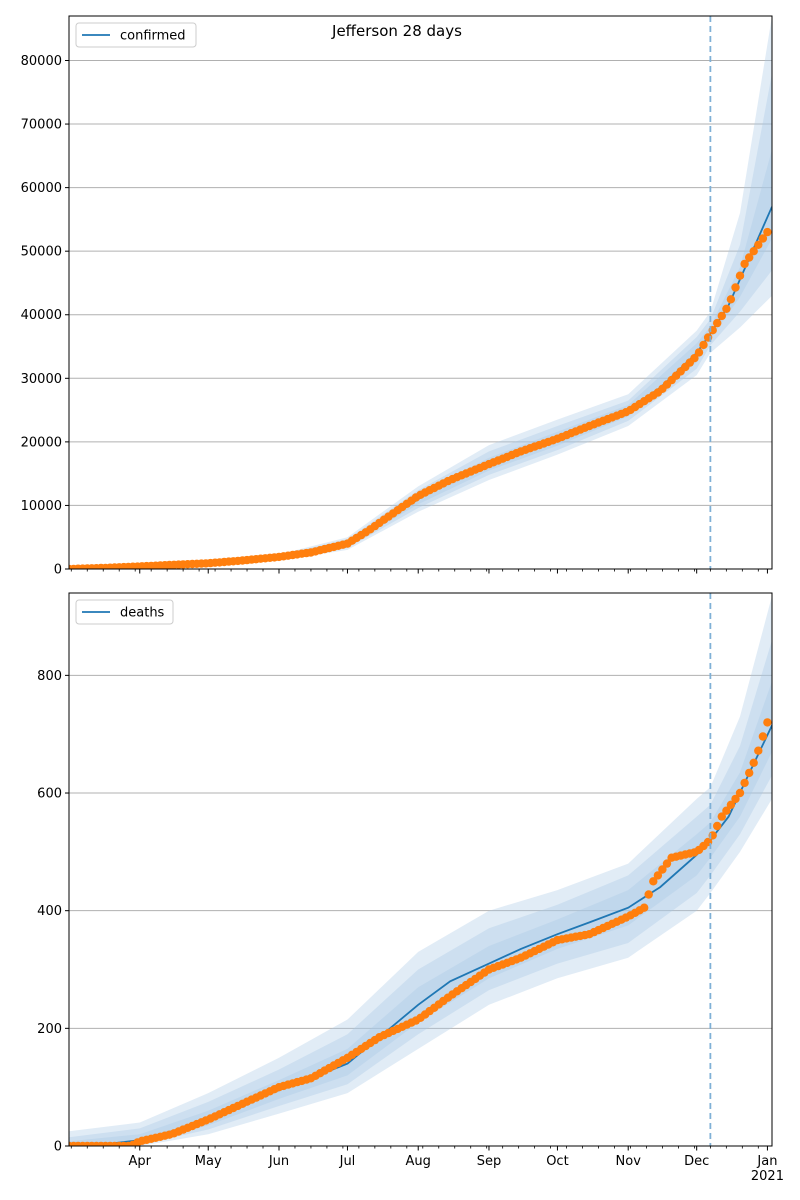 The height and width of the screenshot is (1200, 800). I want to click on y-tick-label: 60000, so click(41, 188).